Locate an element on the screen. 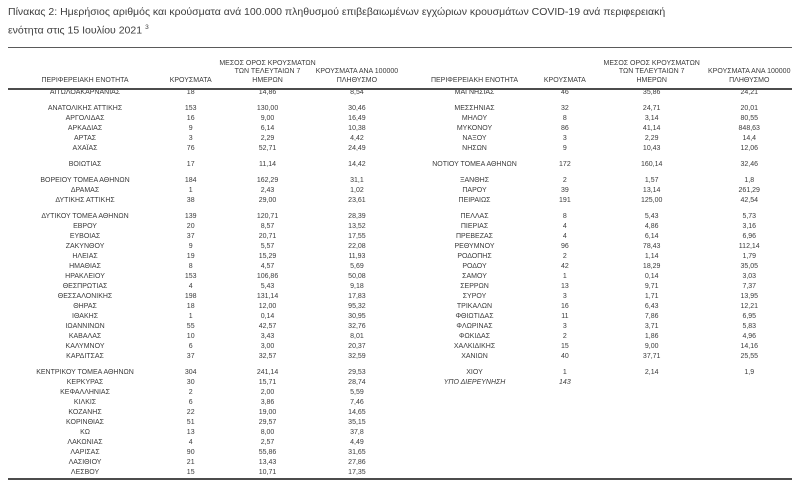 The width and height of the screenshot is (800, 491). cell-cases: 153 is located at coordinates (190, 108).